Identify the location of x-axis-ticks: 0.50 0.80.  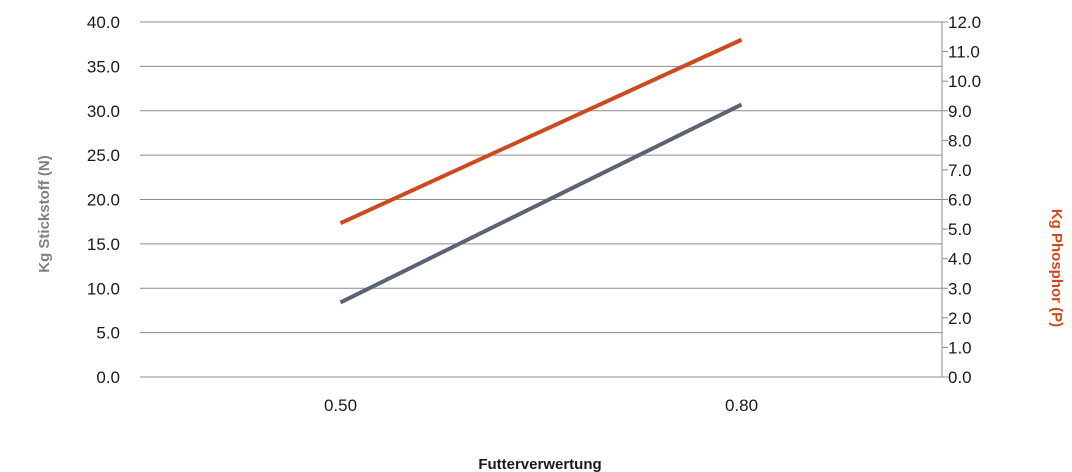
(541, 405).